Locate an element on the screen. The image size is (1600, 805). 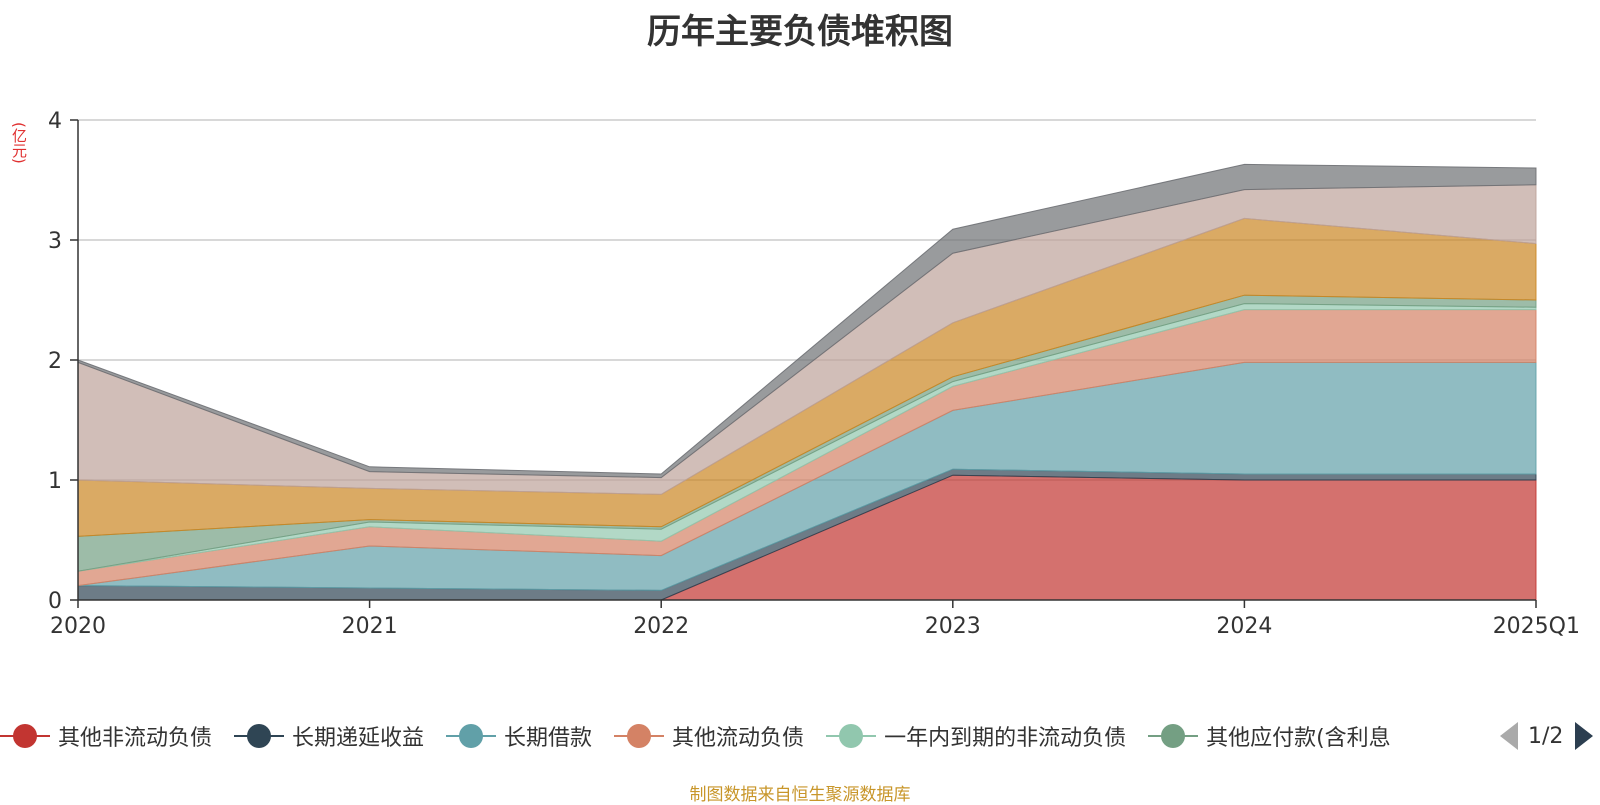
x-tick-label-2023: 2023 is located at coordinates (953, 626).